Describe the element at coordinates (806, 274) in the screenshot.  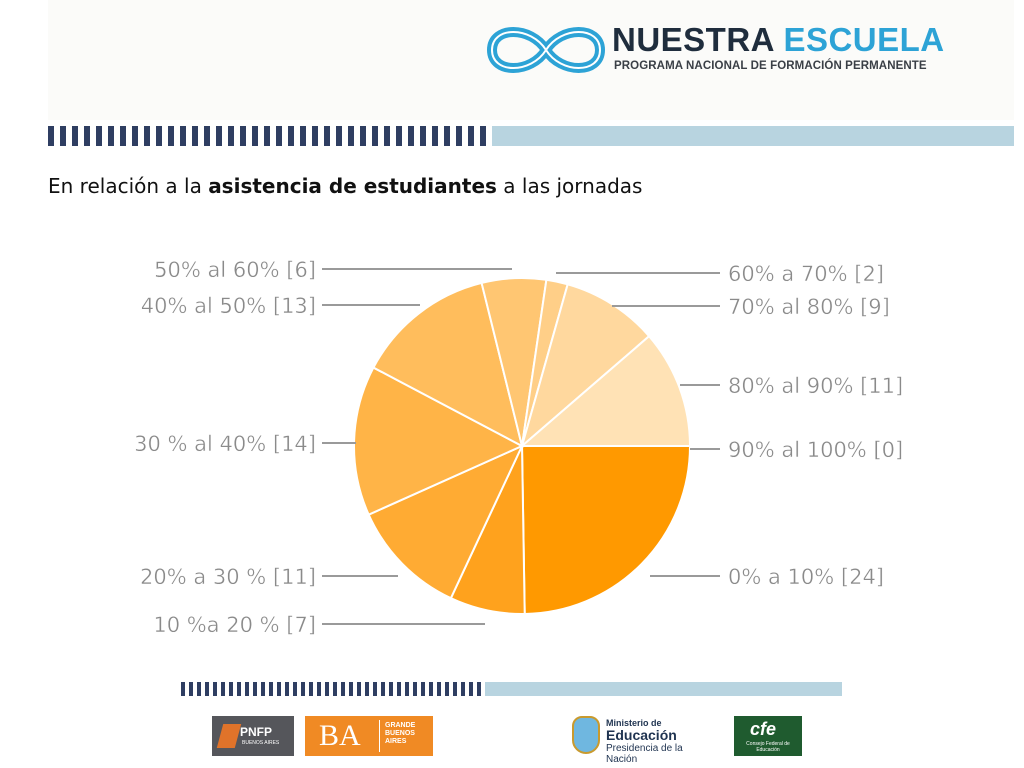
I see `pie-slice-label: 60% a 70% [2]` at that location.